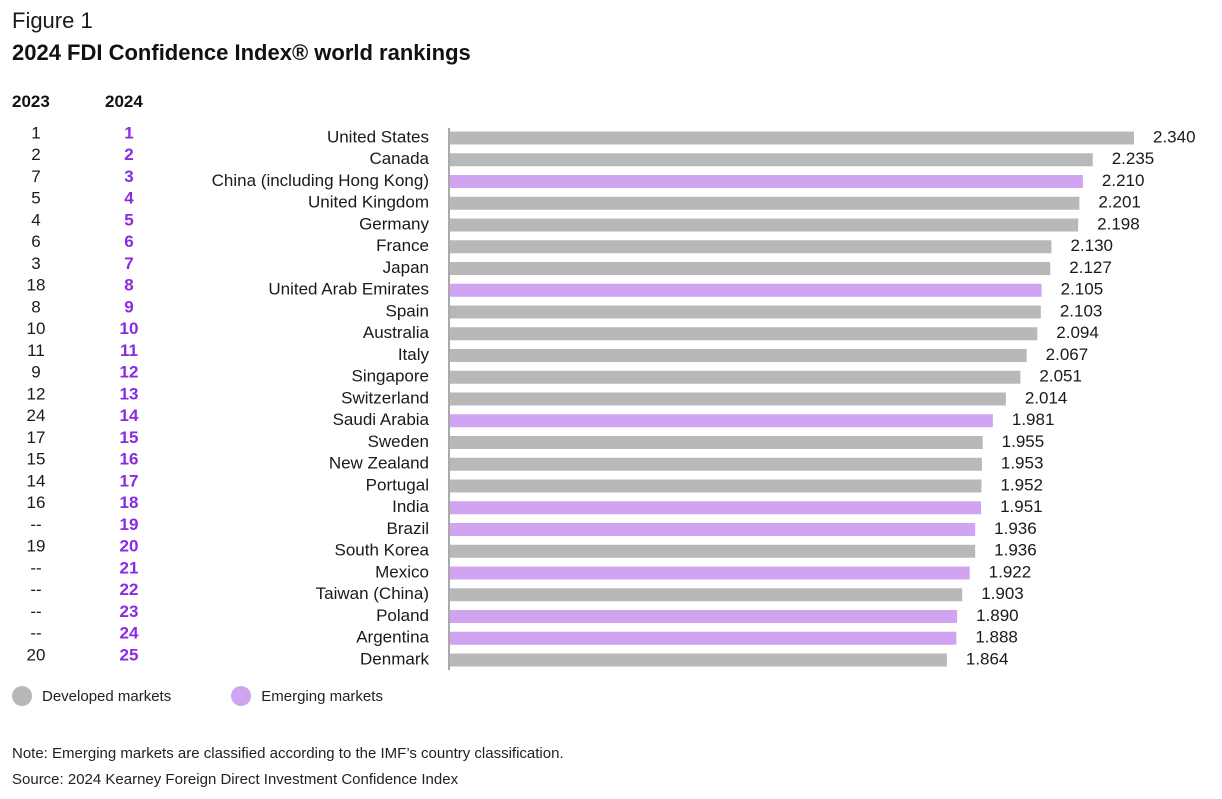 This screenshot has width=1222, height=799. What do you see at coordinates (129, 459) in the screenshot?
I see `rank-2024-label: 16` at bounding box center [129, 459].